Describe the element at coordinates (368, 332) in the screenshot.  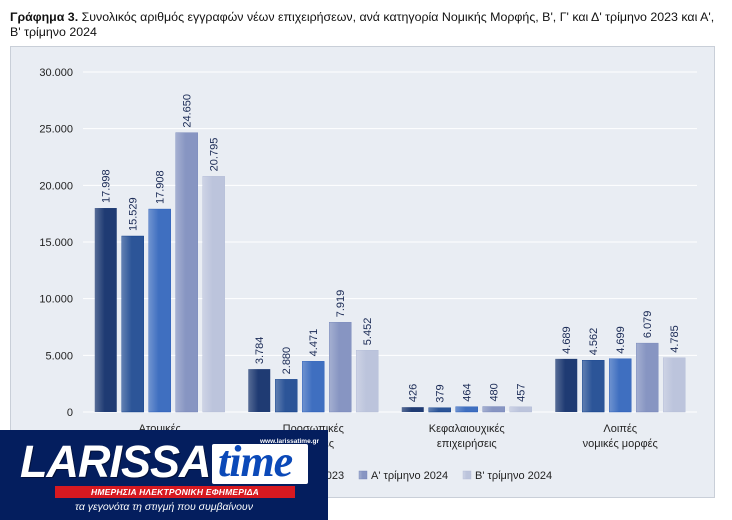
I see `bar-value-label: 5.452` at that location.